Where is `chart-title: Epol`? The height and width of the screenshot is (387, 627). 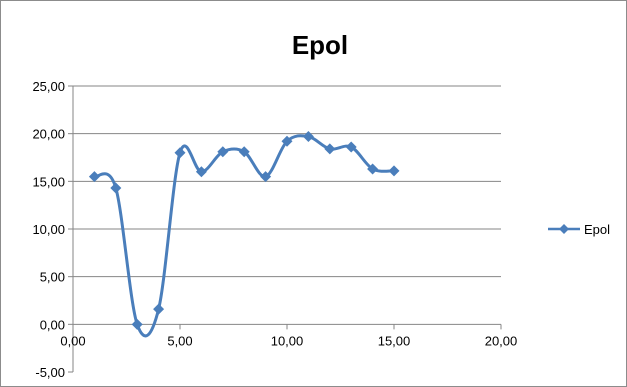 chart-title: Epol is located at coordinates (320, 45).